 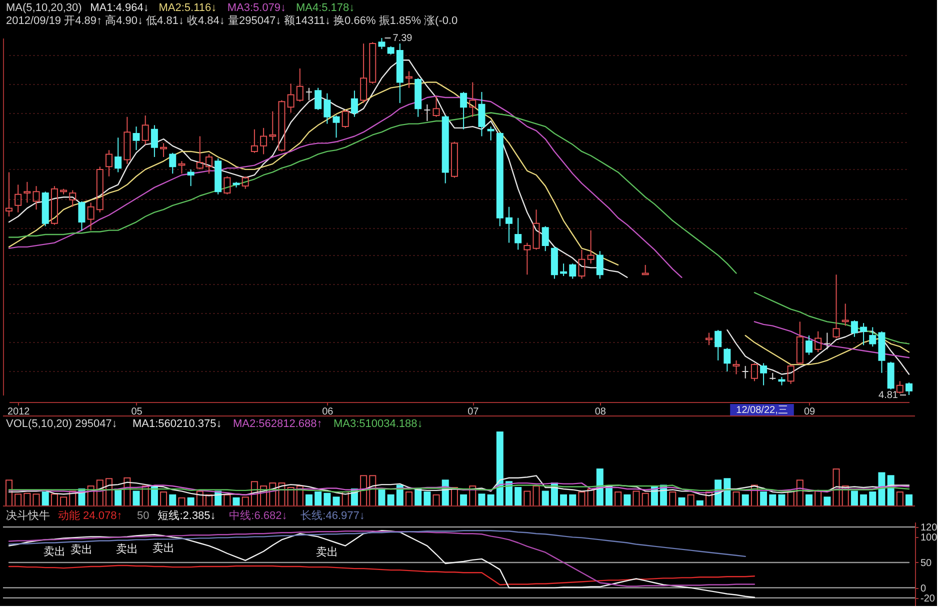 What do you see at coordinates (923, 588) in the screenshot?
I see `y-tick-label: 0` at bounding box center [923, 588].